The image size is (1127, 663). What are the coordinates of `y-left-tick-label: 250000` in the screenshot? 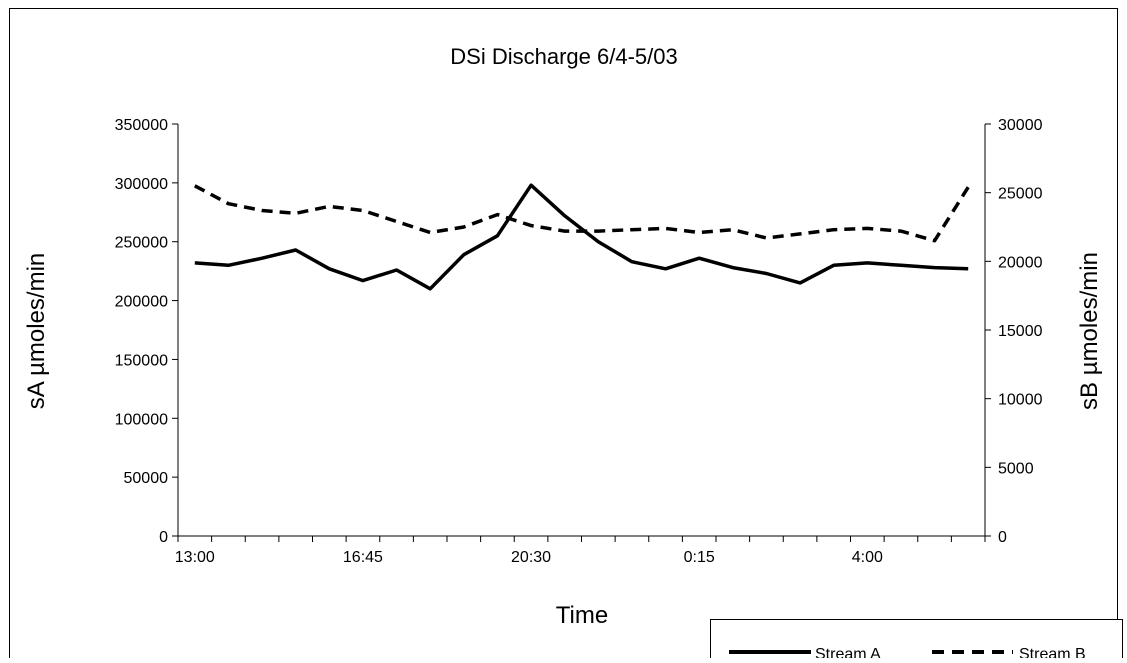 It's located at (141, 243).